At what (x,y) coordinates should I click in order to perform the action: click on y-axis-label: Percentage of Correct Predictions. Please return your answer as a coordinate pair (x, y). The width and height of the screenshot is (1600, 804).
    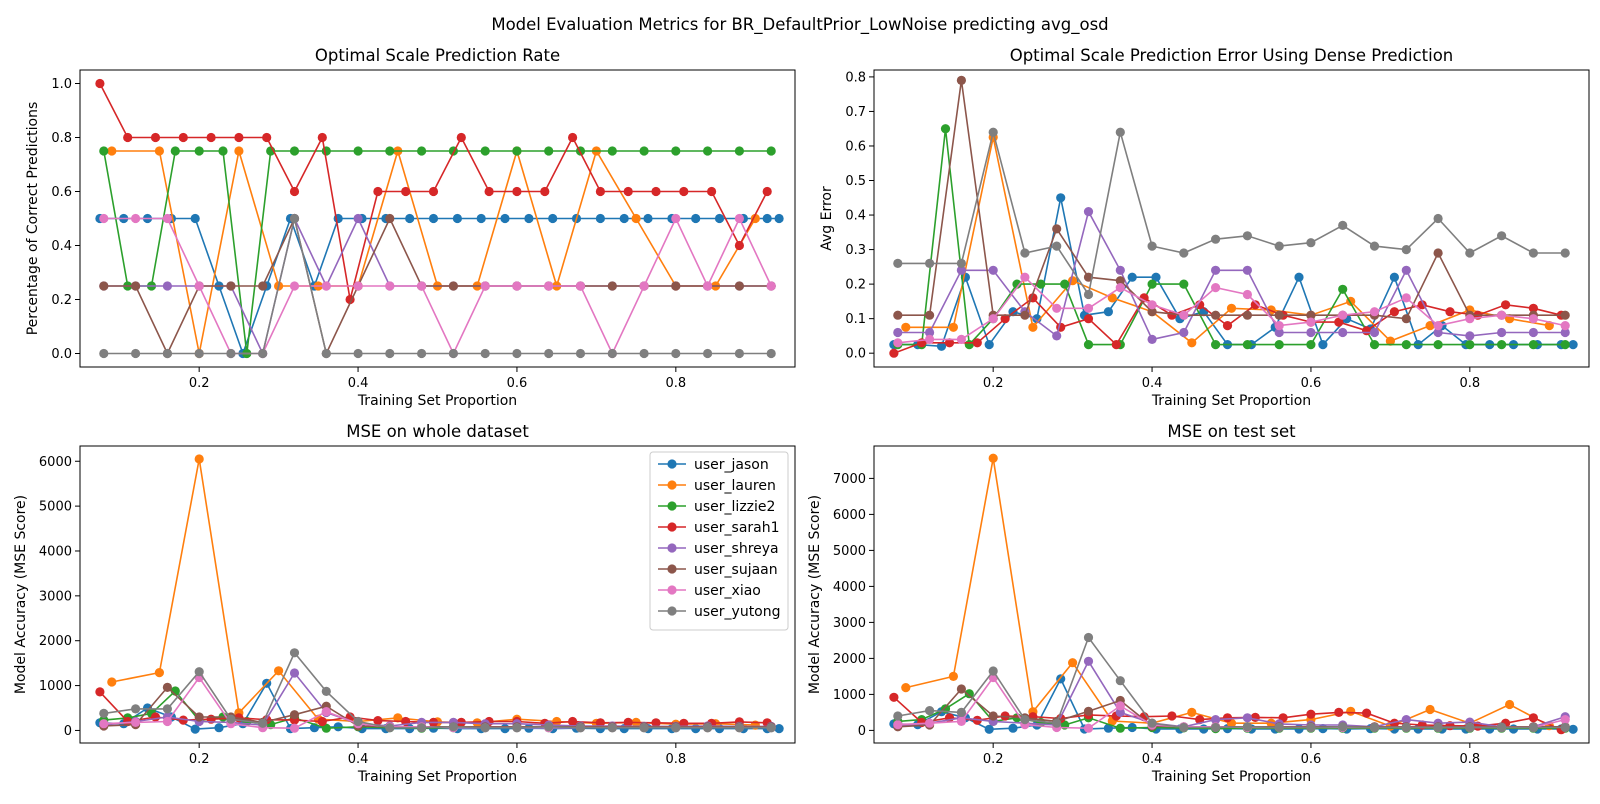
    Looking at the image, I should click on (33, 219).